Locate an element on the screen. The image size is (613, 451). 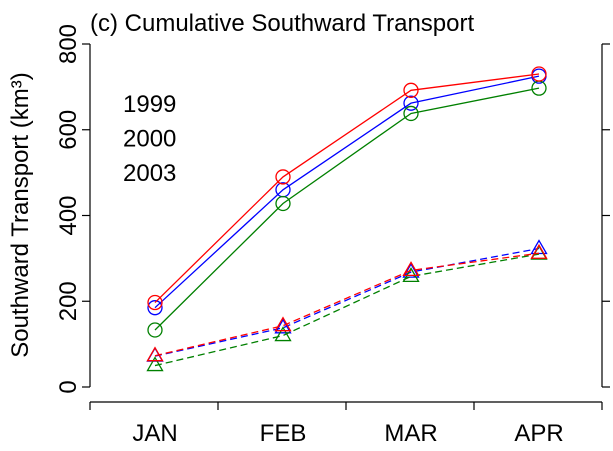
x-tick-label: APR is located at coordinates (538, 433).